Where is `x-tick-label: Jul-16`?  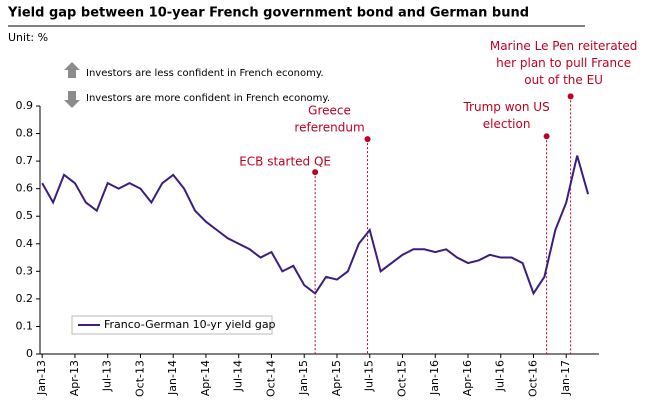 x-tick-label: Jul-16 is located at coordinates (500, 376).